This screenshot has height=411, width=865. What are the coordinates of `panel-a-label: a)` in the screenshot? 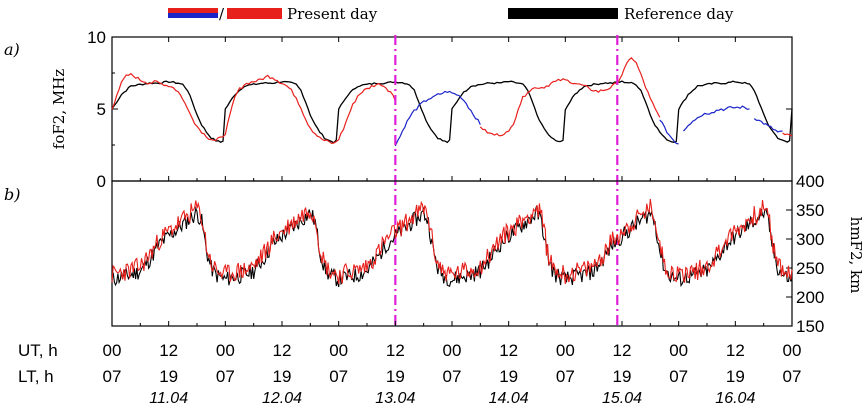 It's located at (12, 49).